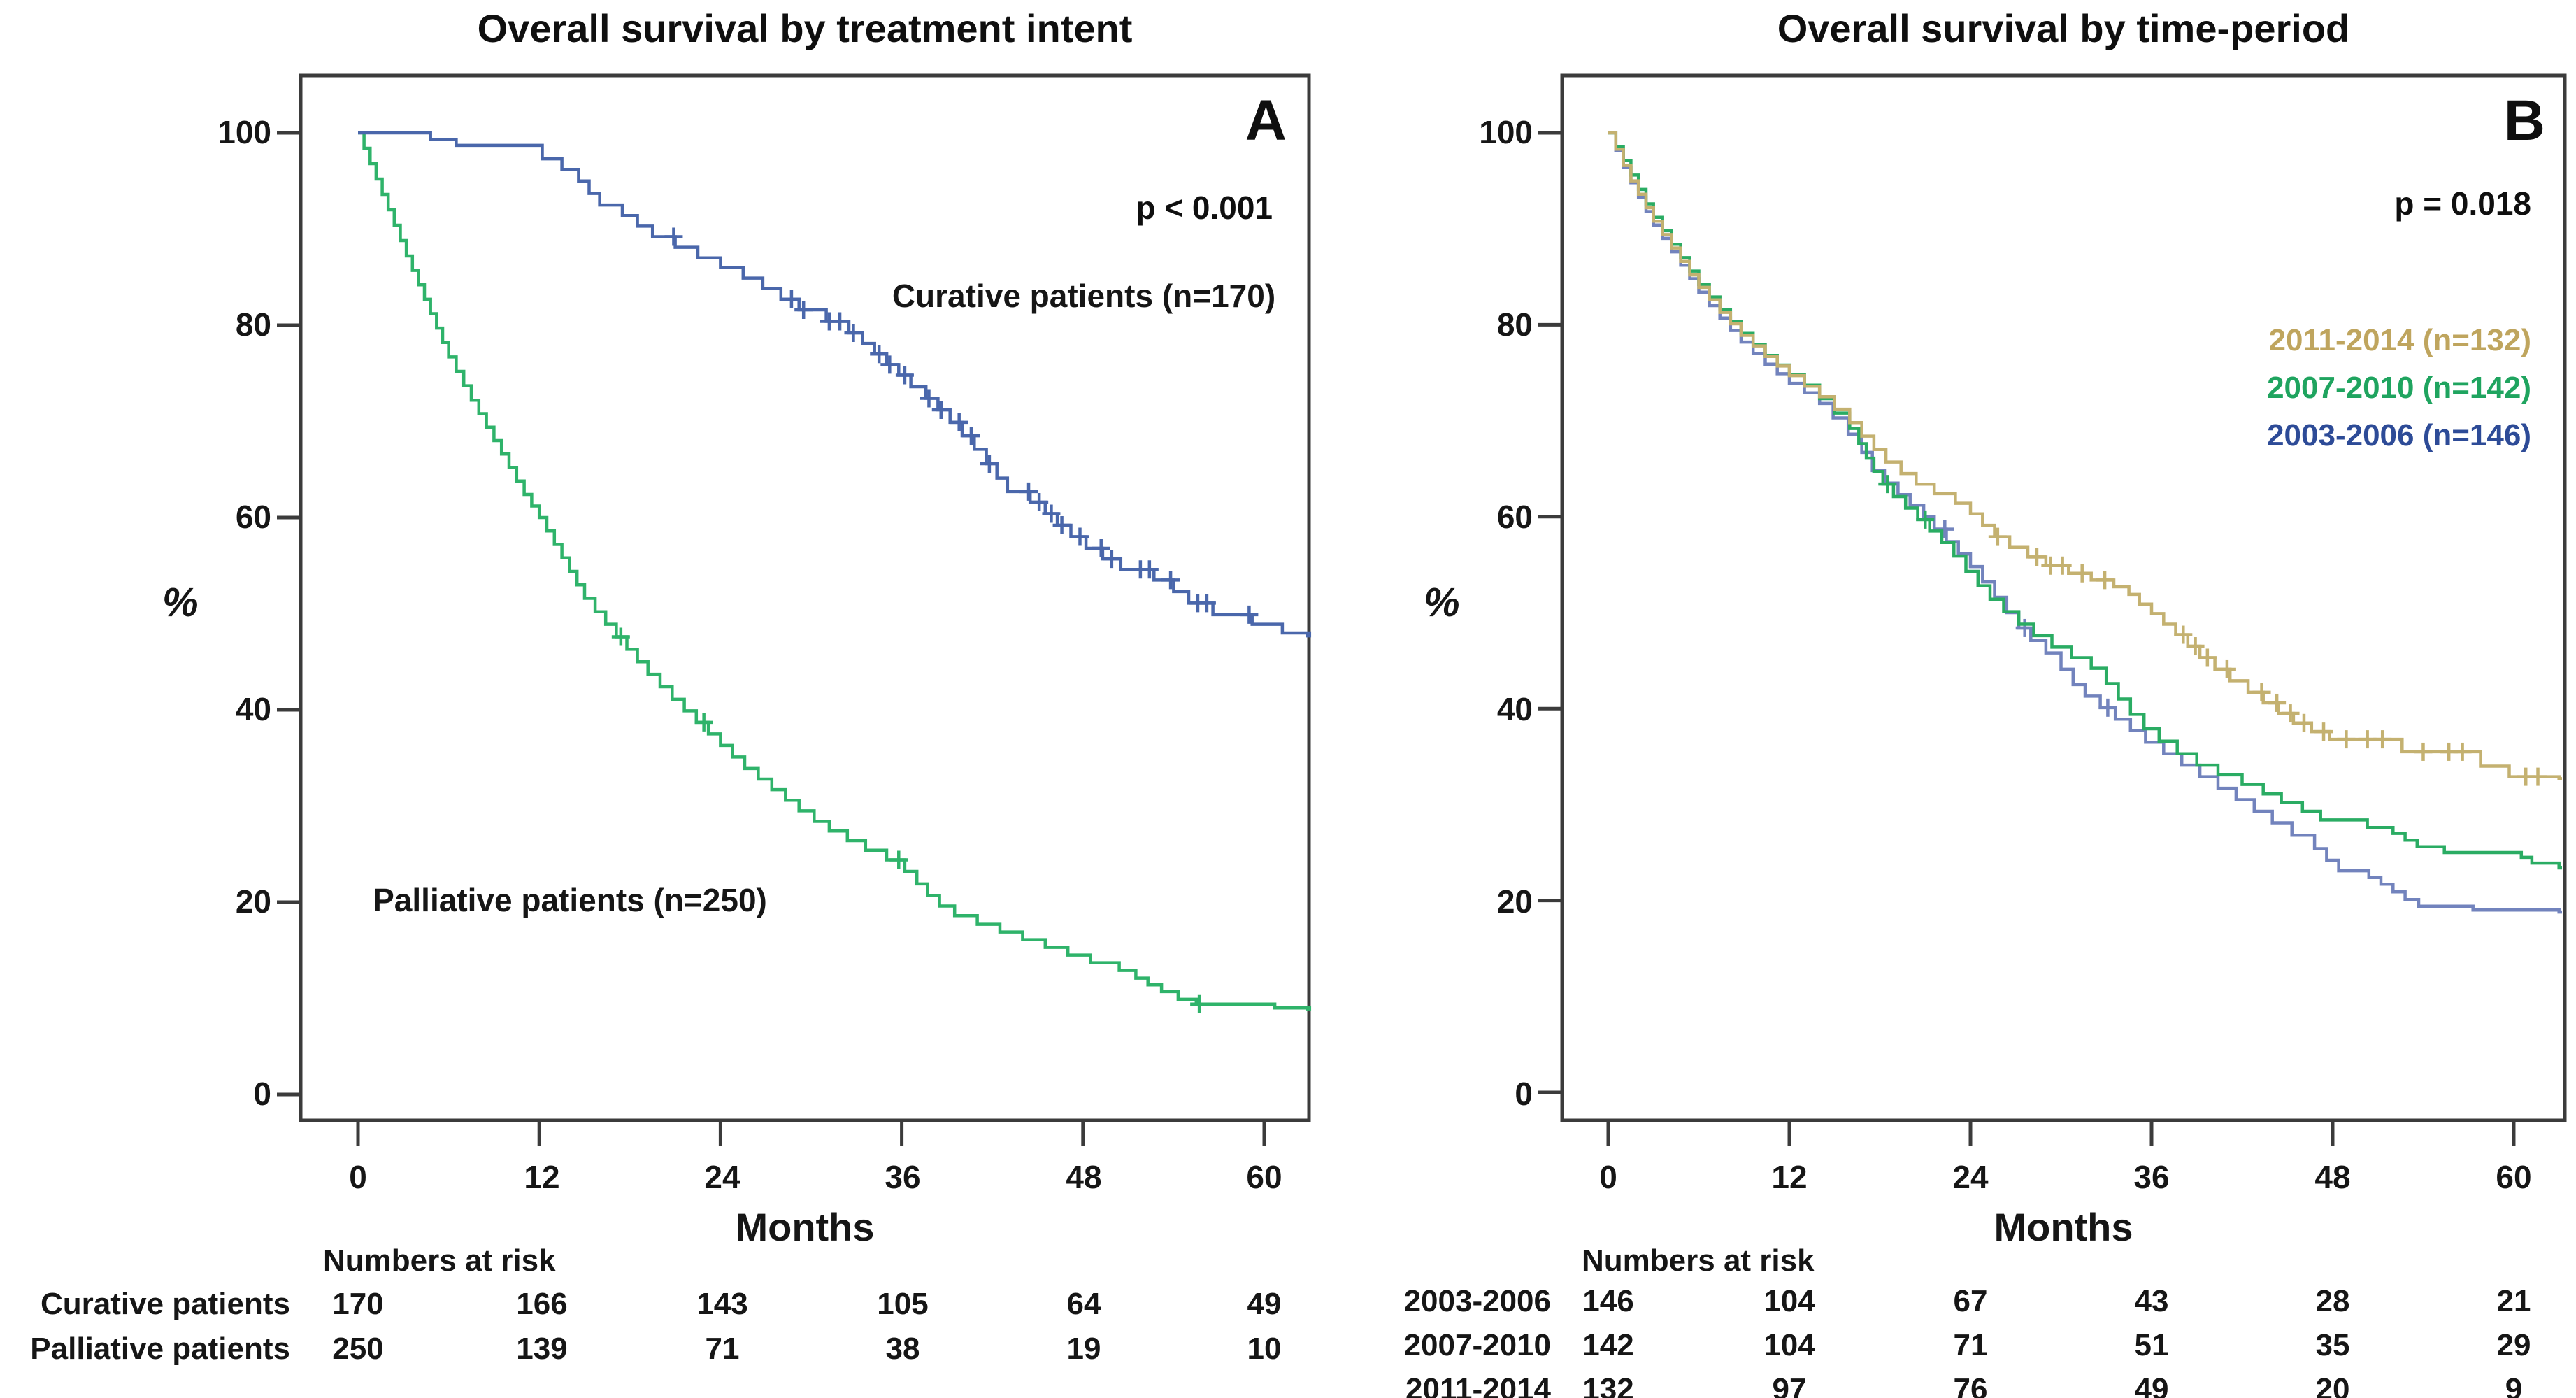 This screenshot has width=2576, height=1398. Describe the element at coordinates (253, 517) in the screenshot. I see `panel-a-ytick-60: 60` at that location.